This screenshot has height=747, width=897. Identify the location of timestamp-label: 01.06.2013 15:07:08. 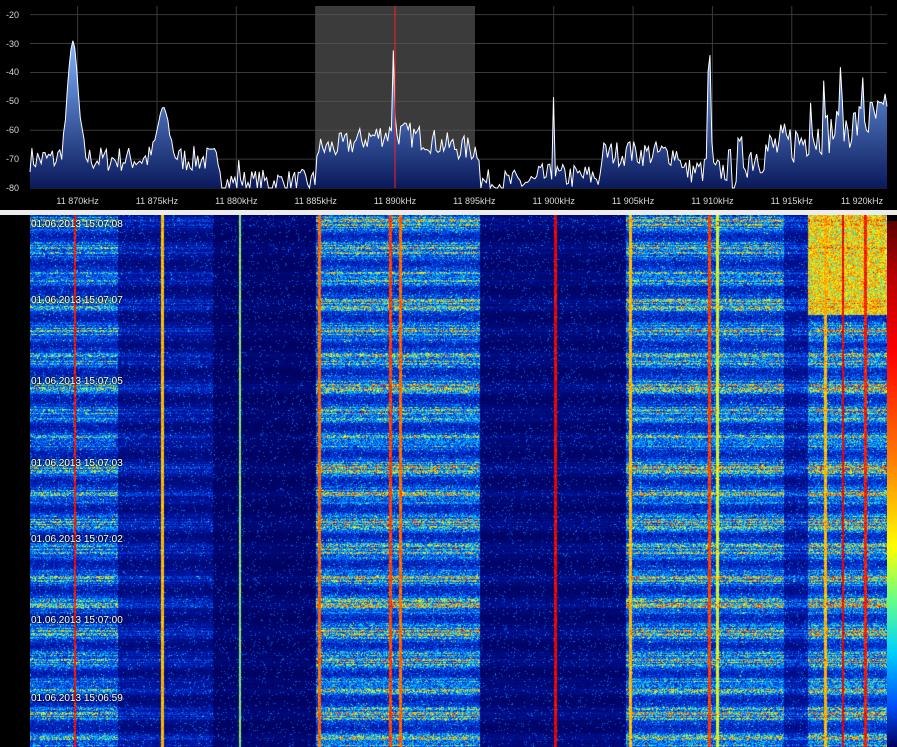
(77, 224).